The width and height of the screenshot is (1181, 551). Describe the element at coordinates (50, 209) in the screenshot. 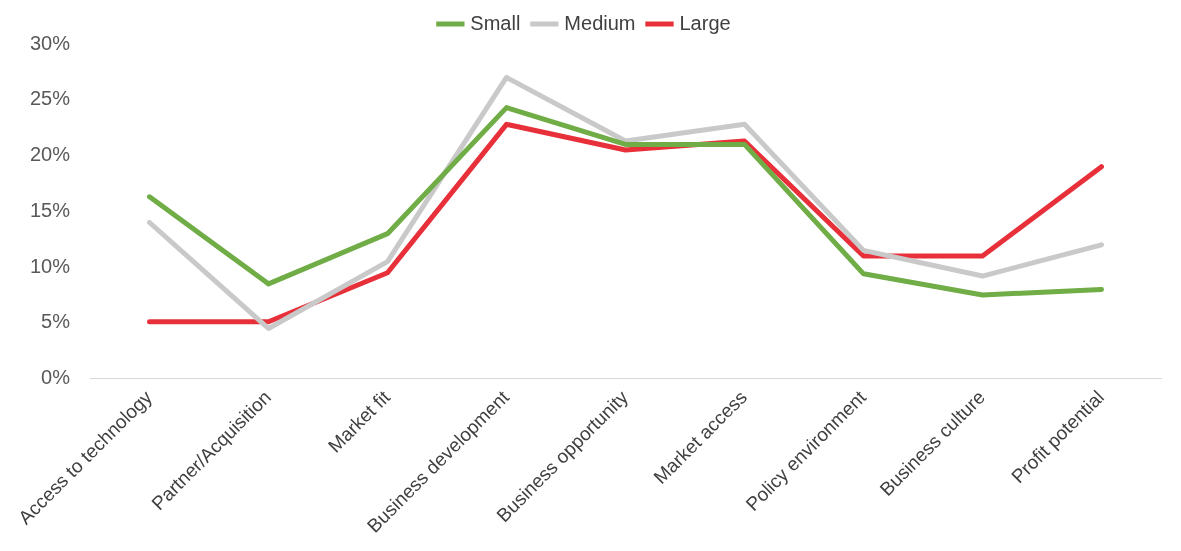

I see `y-tick-label: 15%` at that location.